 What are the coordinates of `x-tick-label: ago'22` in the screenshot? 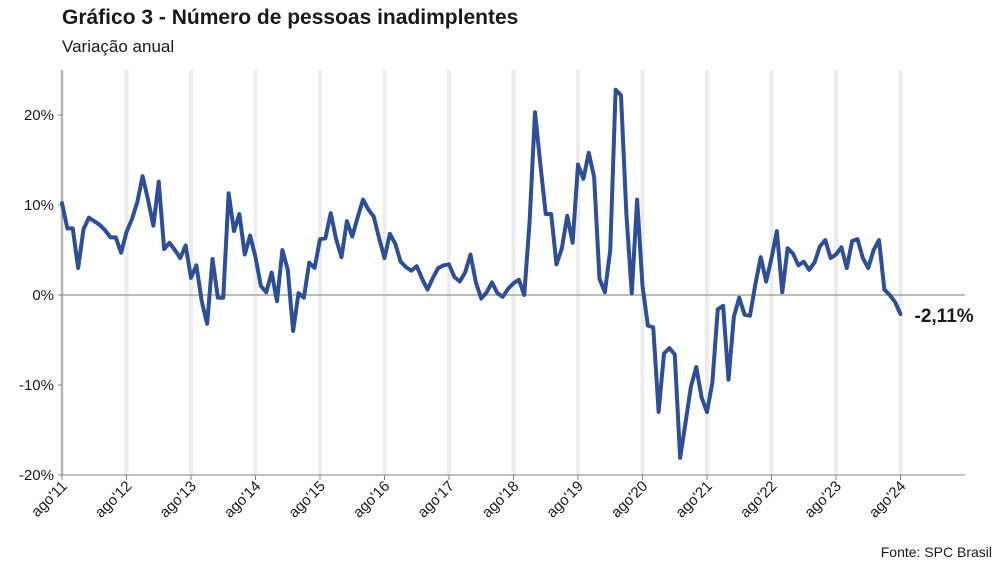 It's located at (759, 500).